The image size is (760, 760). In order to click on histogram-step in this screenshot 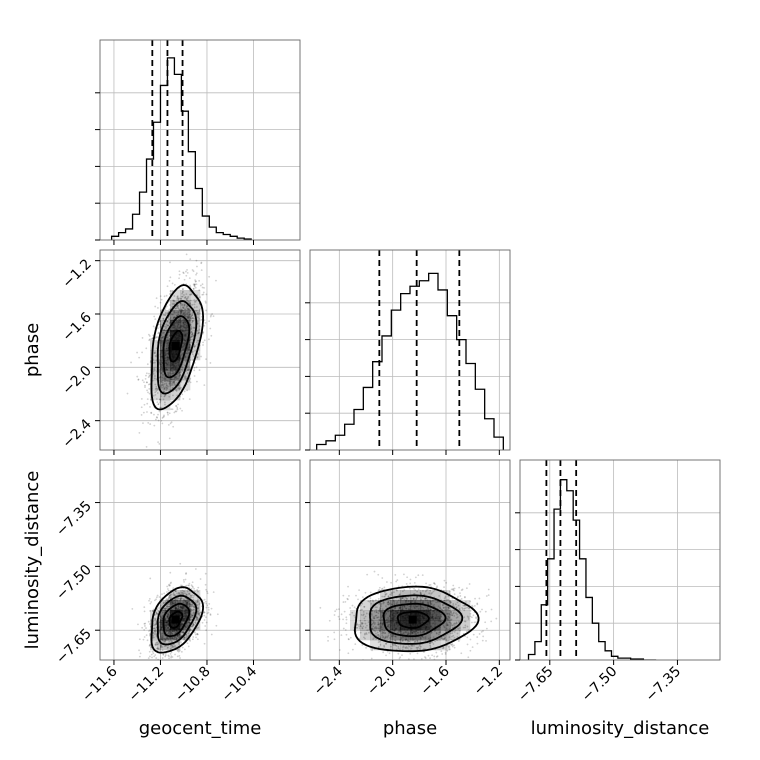, I will do `click(410, 361)`.